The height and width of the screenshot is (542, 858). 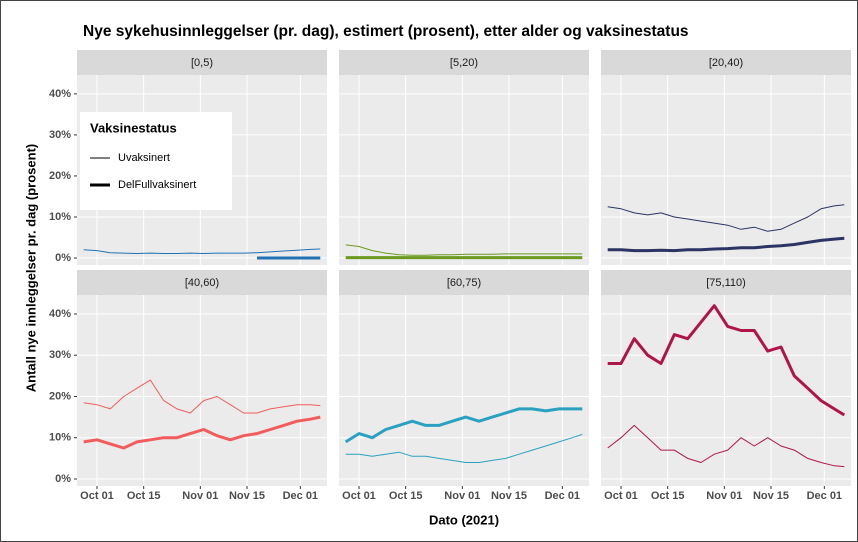 I want to click on strip-label: [0,5), so click(x=202, y=63).